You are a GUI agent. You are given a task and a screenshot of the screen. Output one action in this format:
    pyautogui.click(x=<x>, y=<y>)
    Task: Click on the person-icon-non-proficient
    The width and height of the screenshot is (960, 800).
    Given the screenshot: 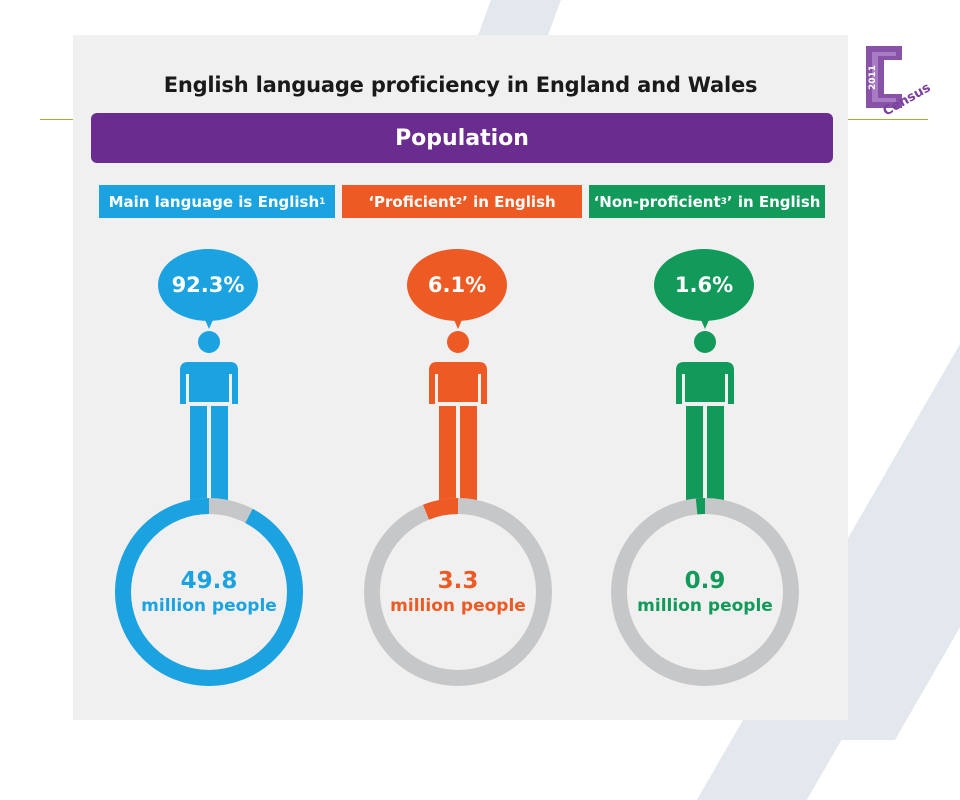 What is the action you would take?
    pyautogui.click(x=705, y=420)
    